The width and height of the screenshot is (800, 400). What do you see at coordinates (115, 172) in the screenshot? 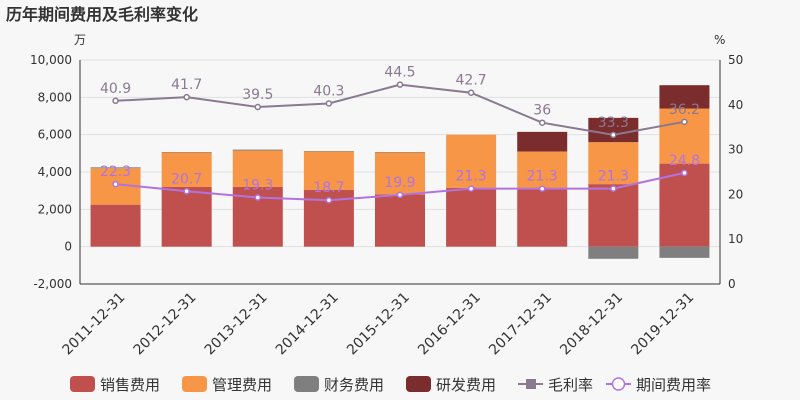
I see `data-label: 22.3` at bounding box center [115, 172].